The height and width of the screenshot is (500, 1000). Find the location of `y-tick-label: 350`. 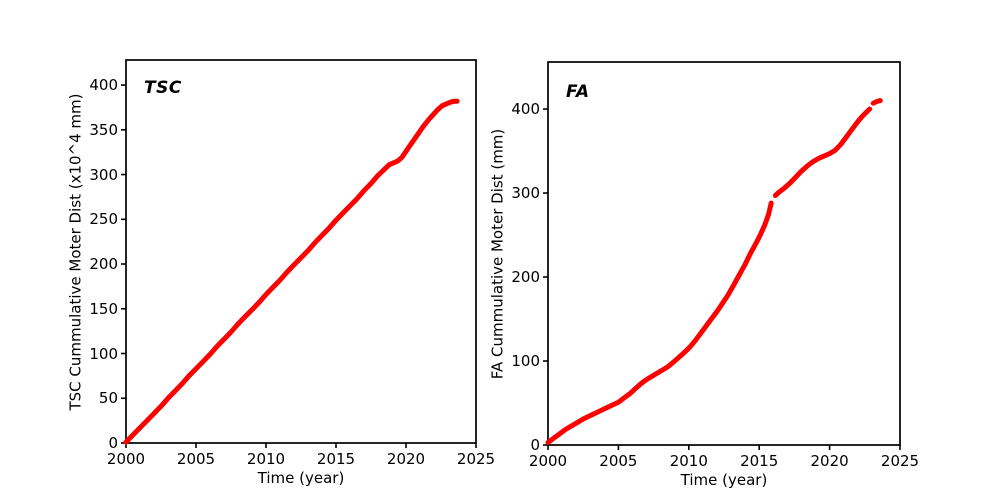

y-tick-label: 350 is located at coordinates (103, 129).